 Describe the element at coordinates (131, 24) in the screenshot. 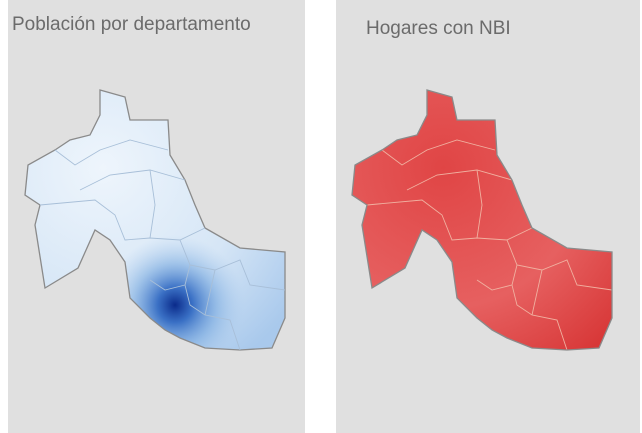

I see `panel-title: Población por departamento` at that location.